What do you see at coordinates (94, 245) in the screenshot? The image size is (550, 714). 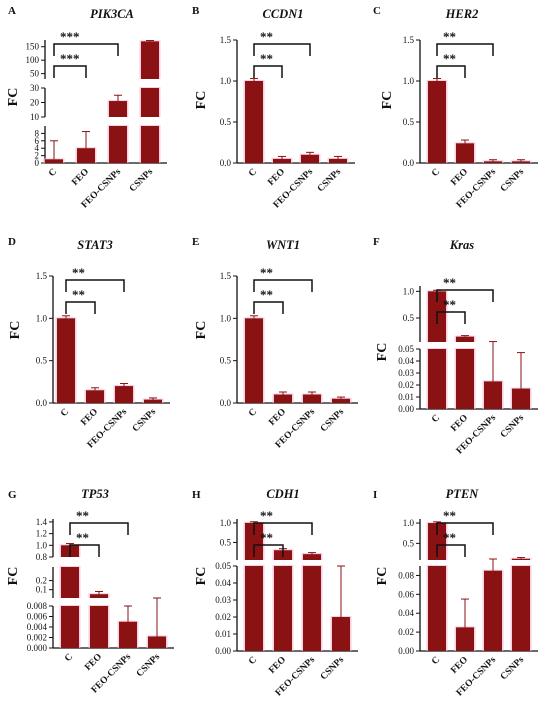 I see `chart-title: STAT3` at bounding box center [94, 245].